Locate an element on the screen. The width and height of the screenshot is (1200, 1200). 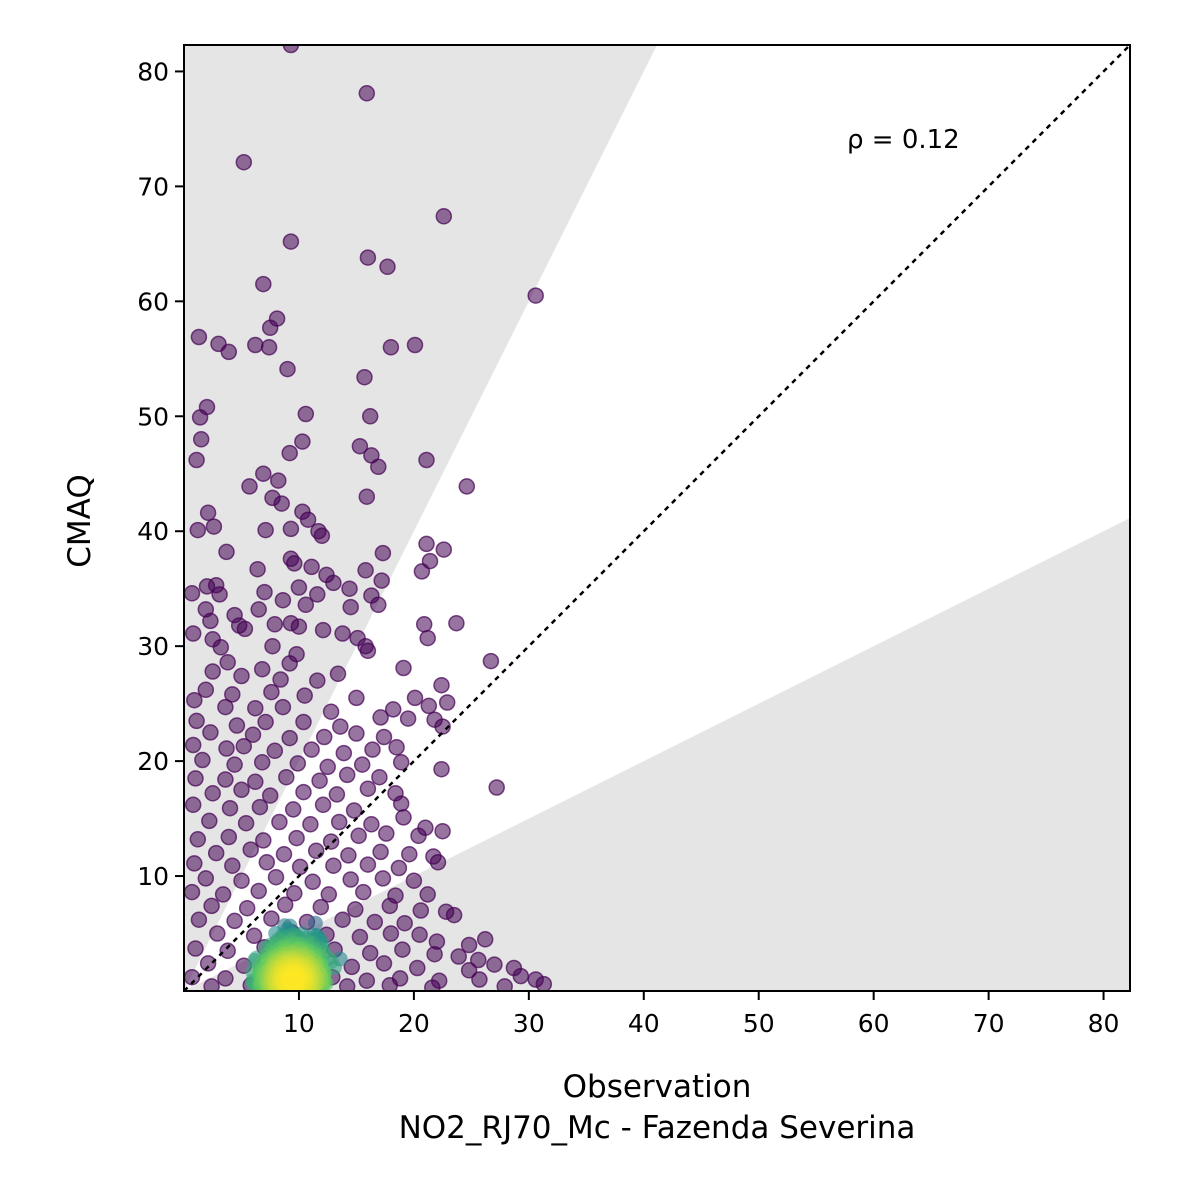
x-tick-label-20: 20 is located at coordinates (414, 1023).